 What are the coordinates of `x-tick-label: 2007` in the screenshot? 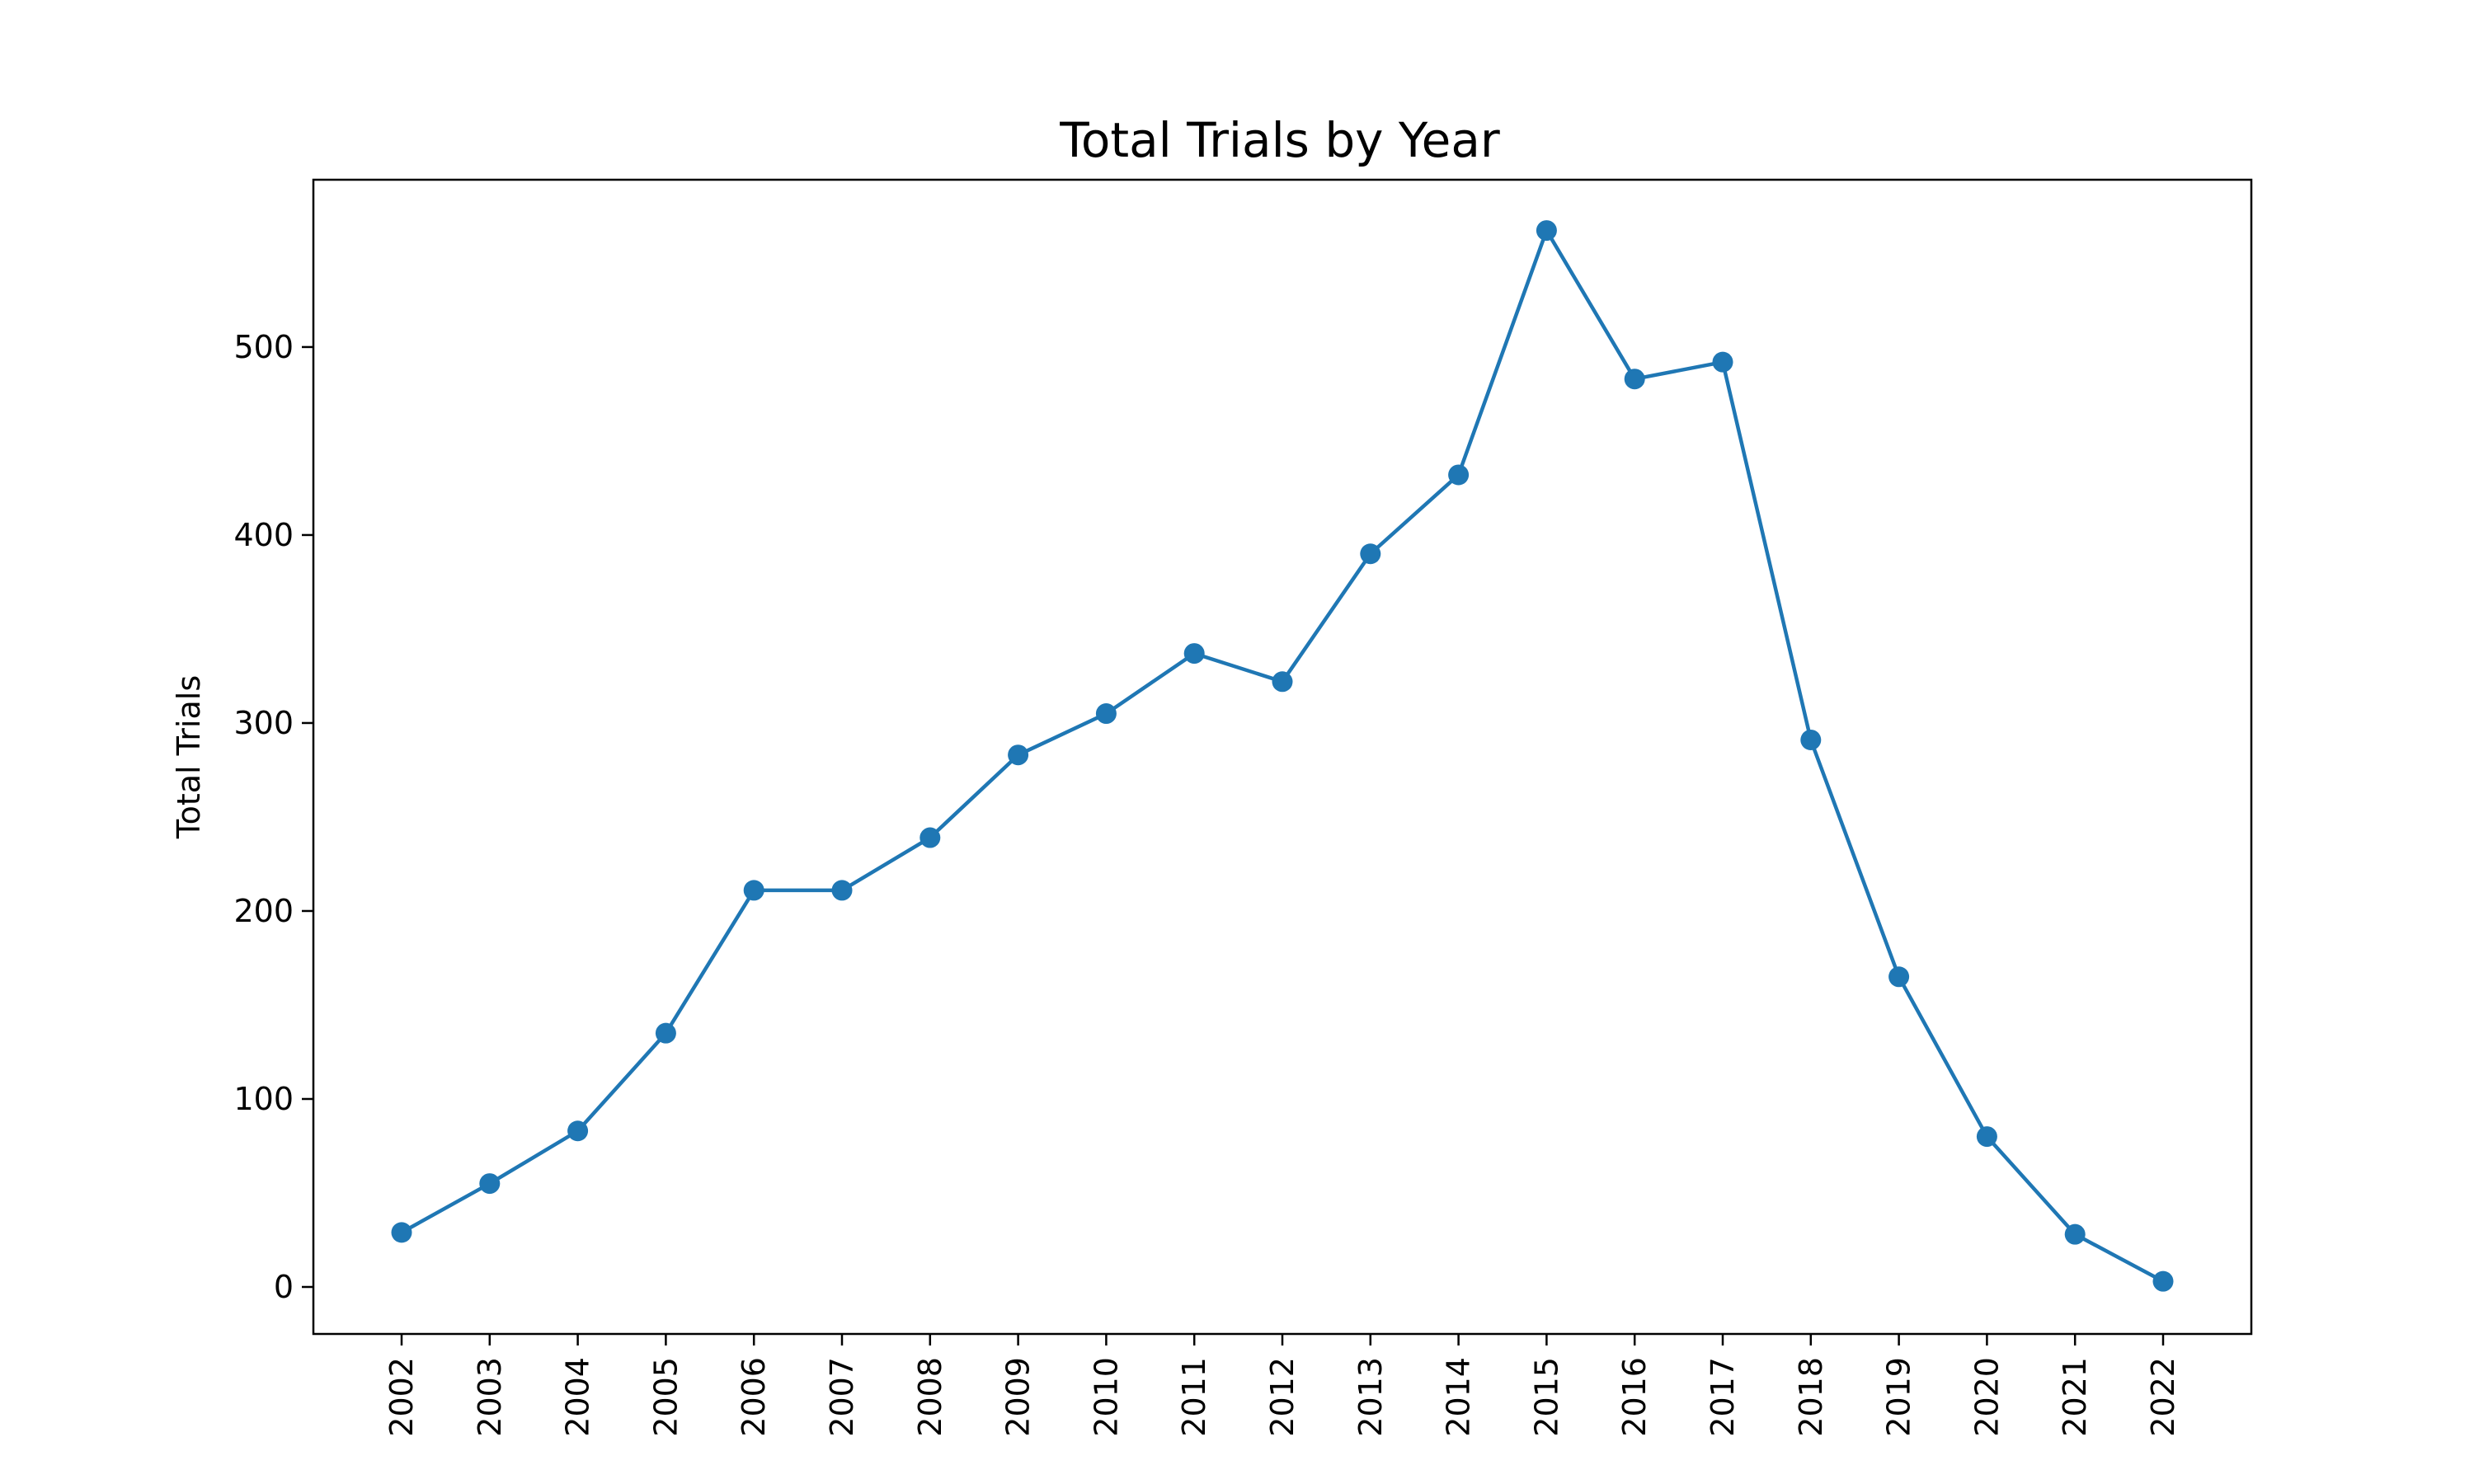 It's located at (842, 1397).